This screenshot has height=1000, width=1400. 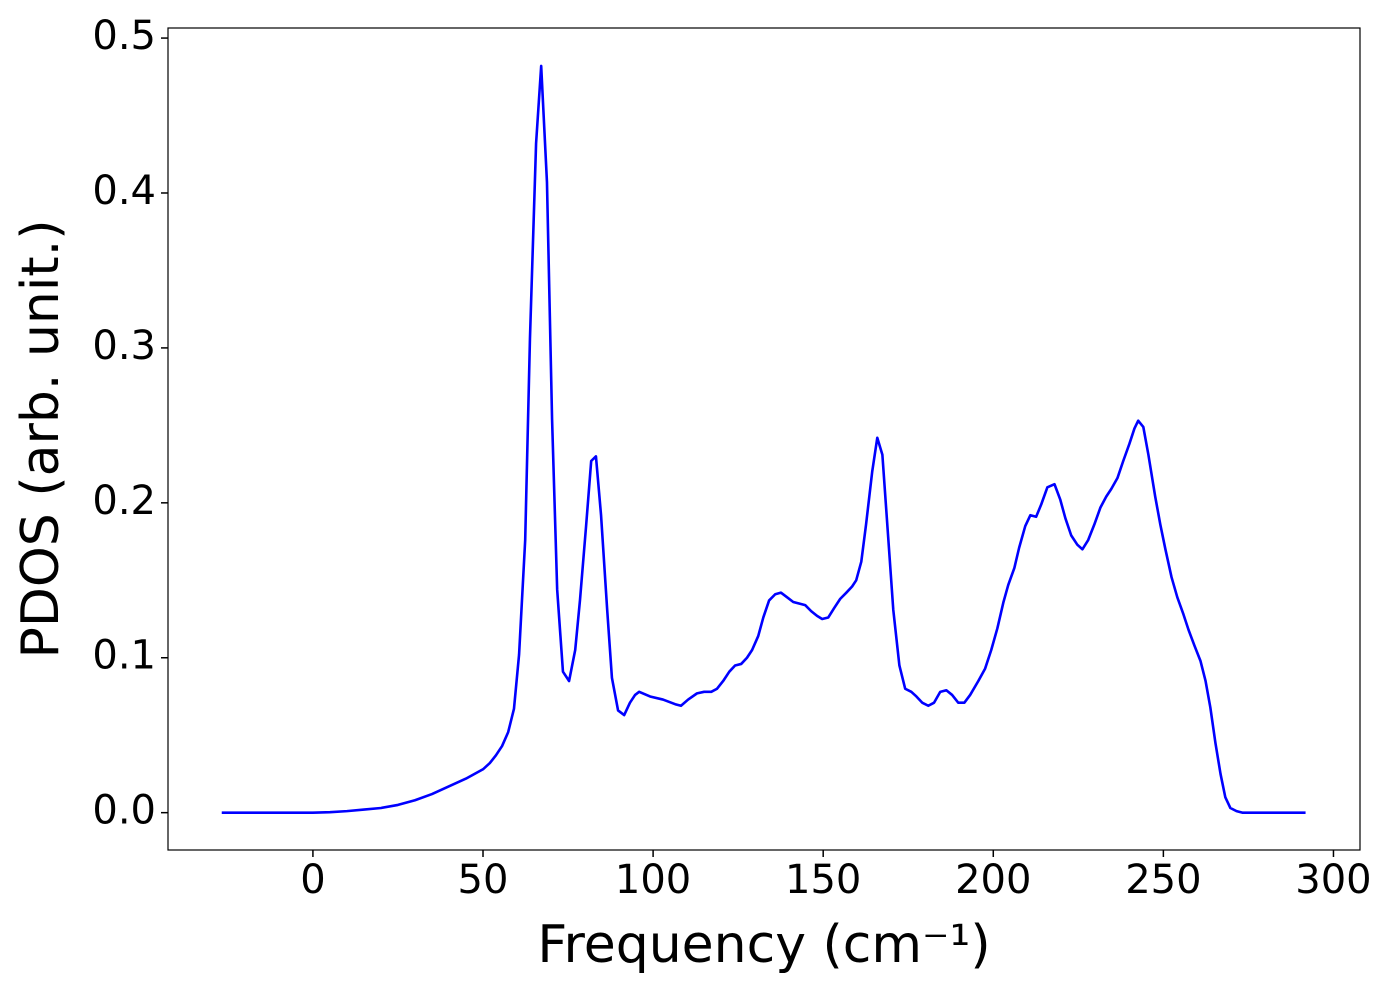 What do you see at coordinates (41, 438) in the screenshot?
I see `y-axis-label: PDOS (arb. unit.)` at bounding box center [41, 438].